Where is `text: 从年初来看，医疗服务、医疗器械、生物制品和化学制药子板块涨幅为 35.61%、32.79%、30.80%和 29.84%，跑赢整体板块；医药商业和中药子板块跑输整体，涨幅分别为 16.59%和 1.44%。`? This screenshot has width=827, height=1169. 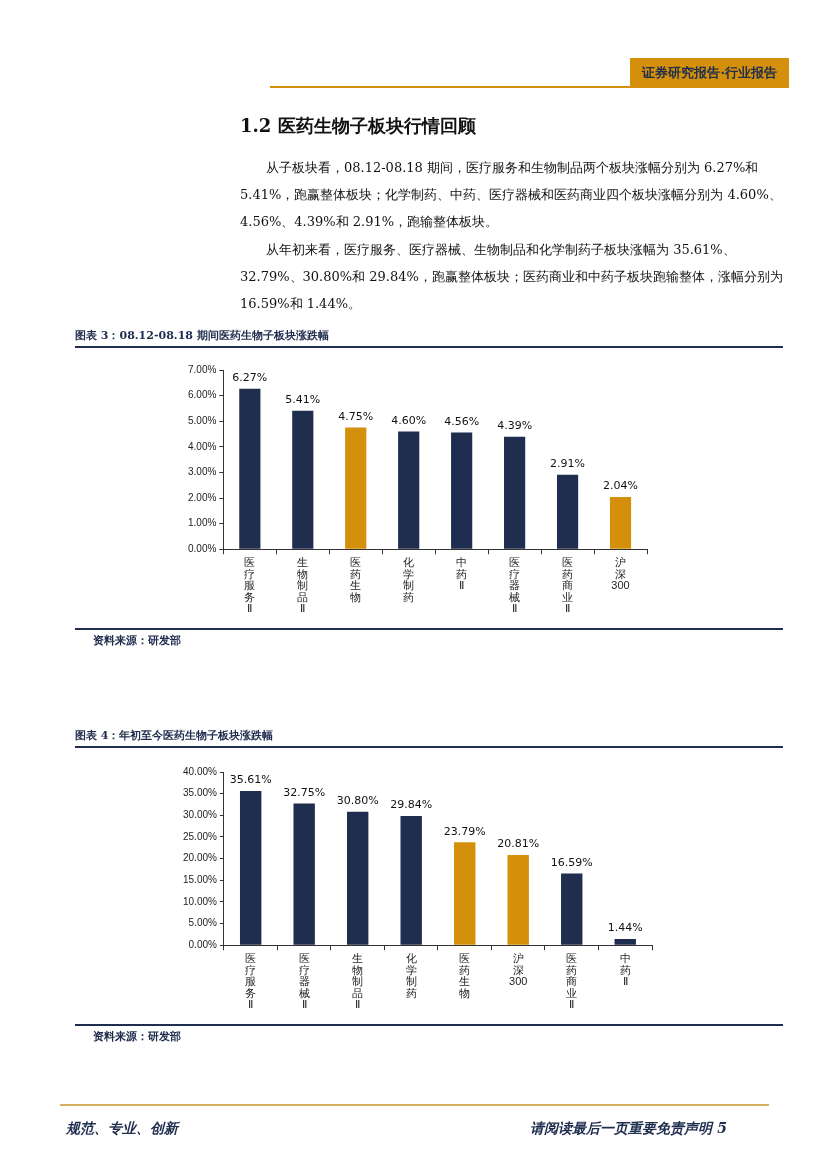
text: 从年初来看，医疗服务、医疗器械、生物制品和化学制药子板块涨幅为 35.61%、32.79%、30.80%和 29.84%，跑赢整体板块；医药商业和中药子板块跑输整体，涨幅分别为 16.59%和 1.44%。 is located at coordinates (512, 277).